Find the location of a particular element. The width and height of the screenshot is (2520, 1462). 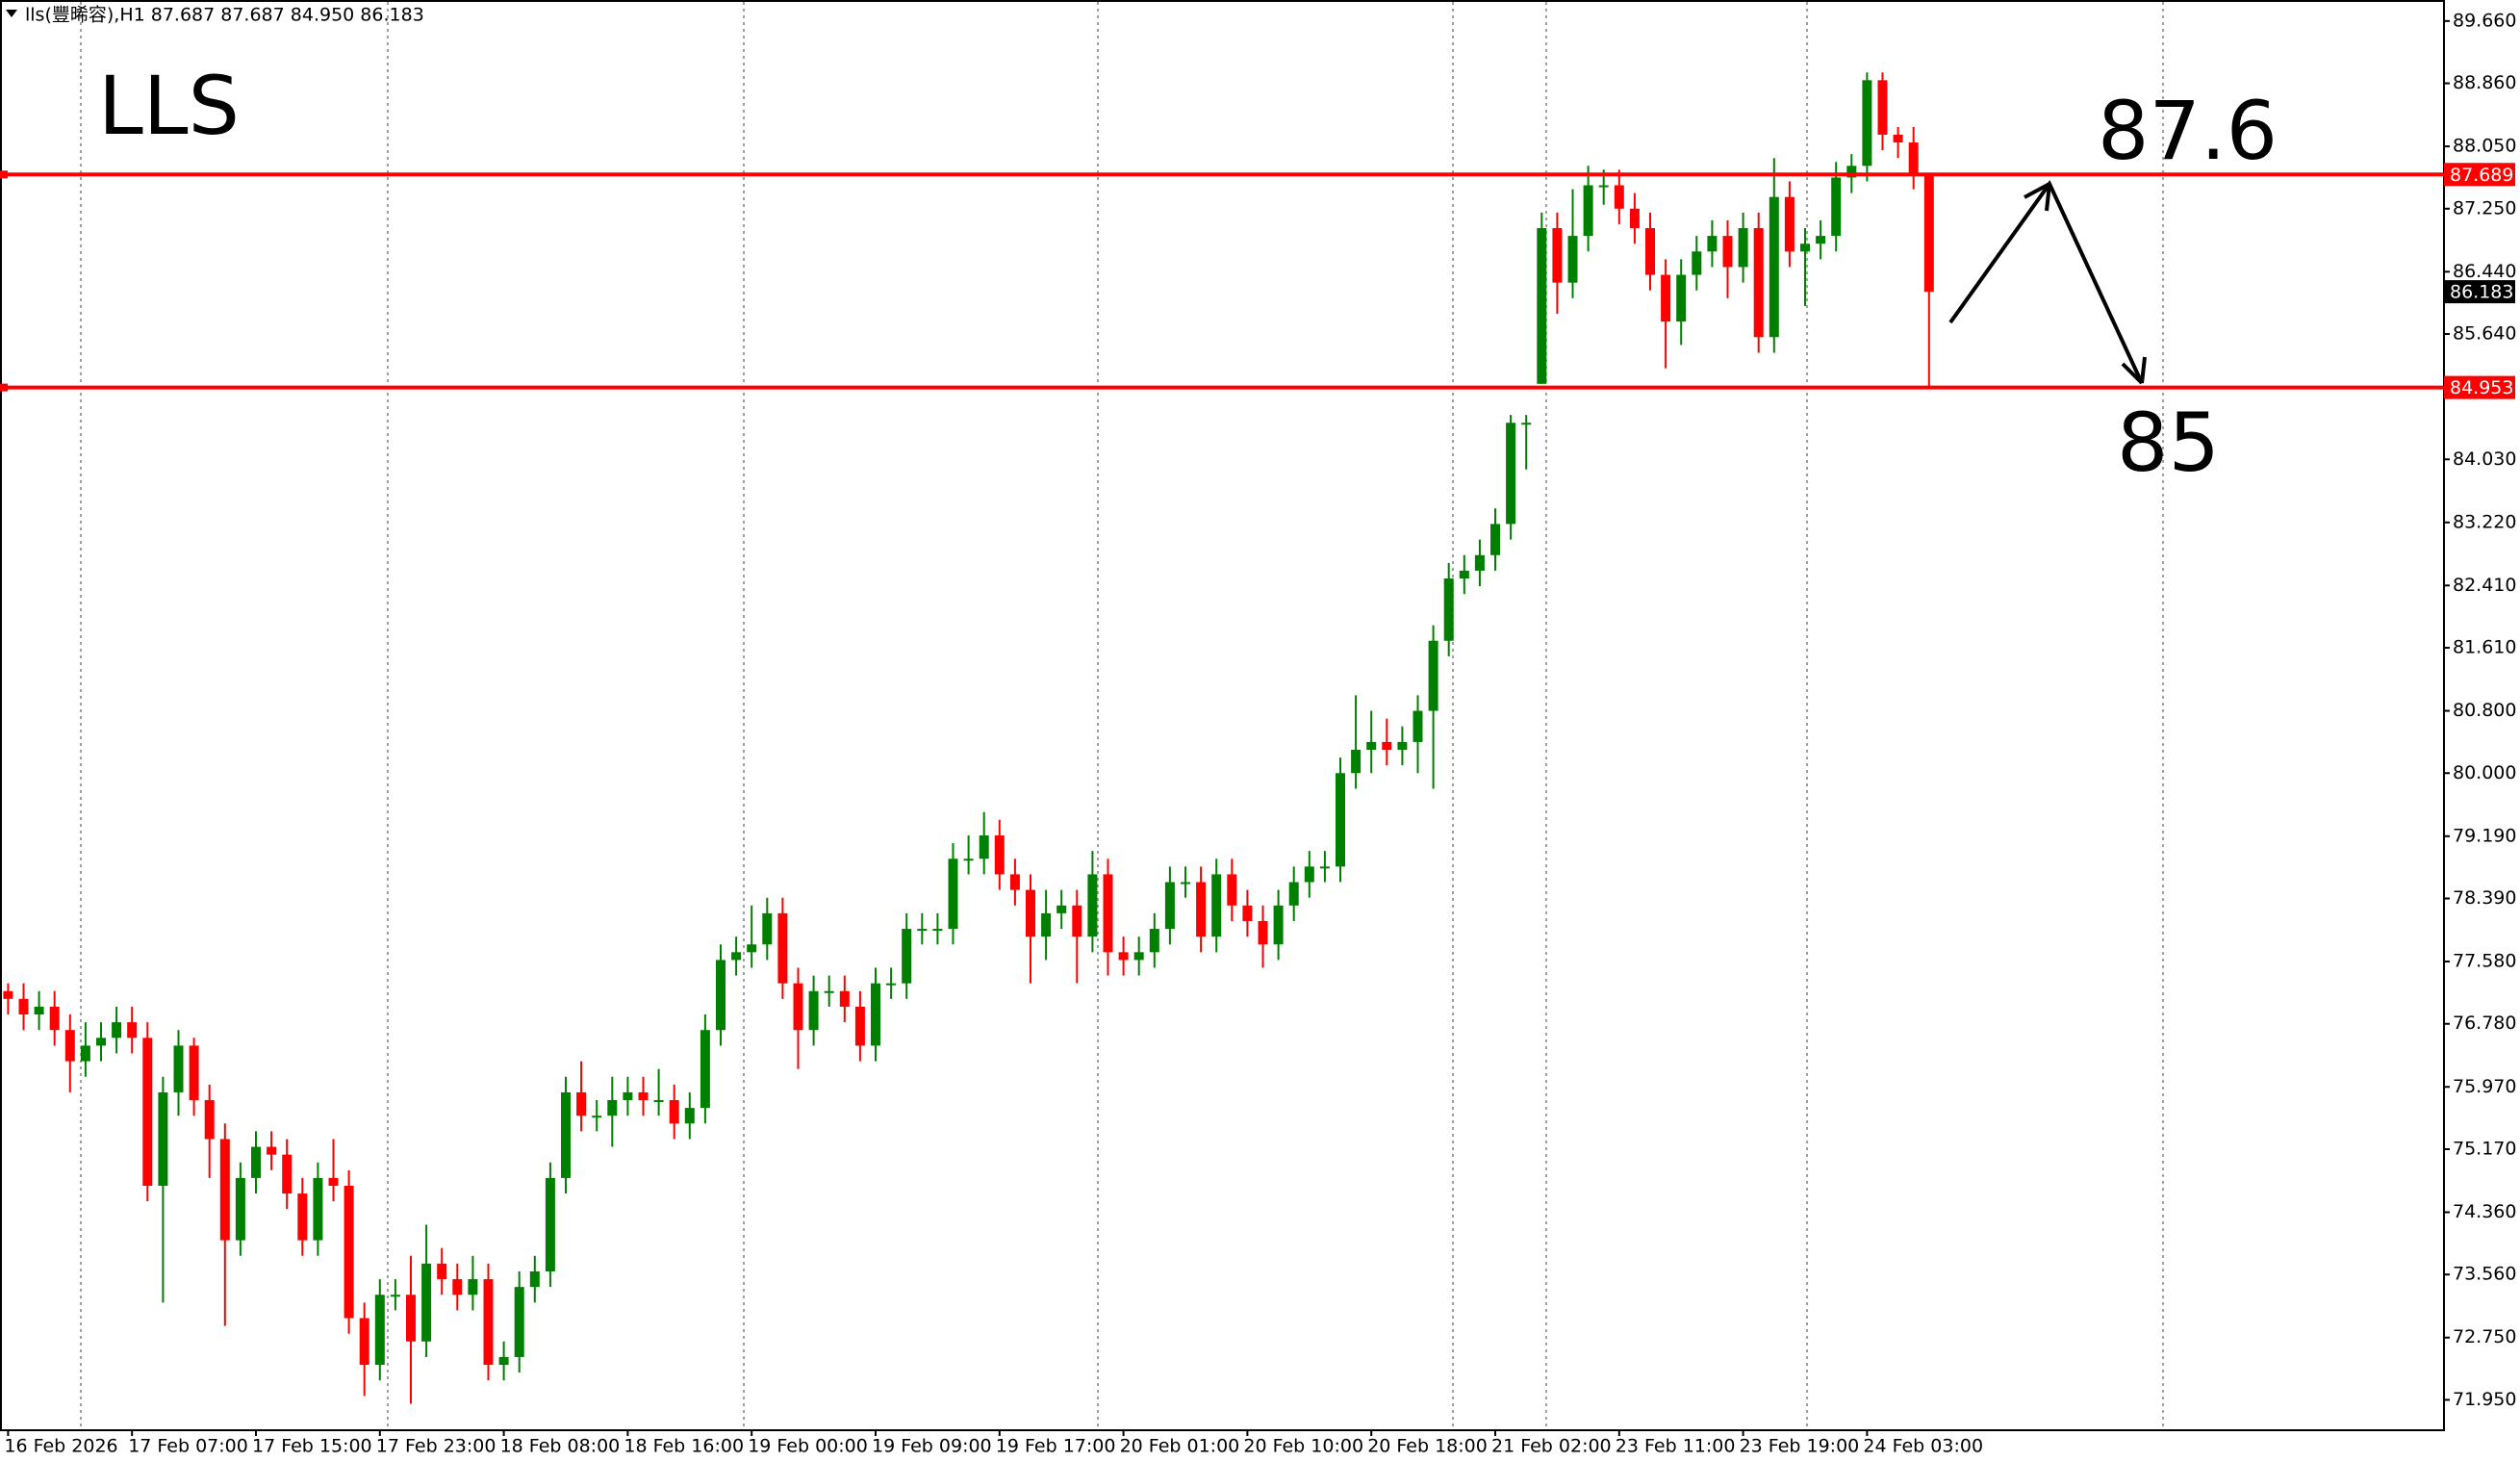

y-tick-label: 81.610 is located at coordinates (2485, 647).